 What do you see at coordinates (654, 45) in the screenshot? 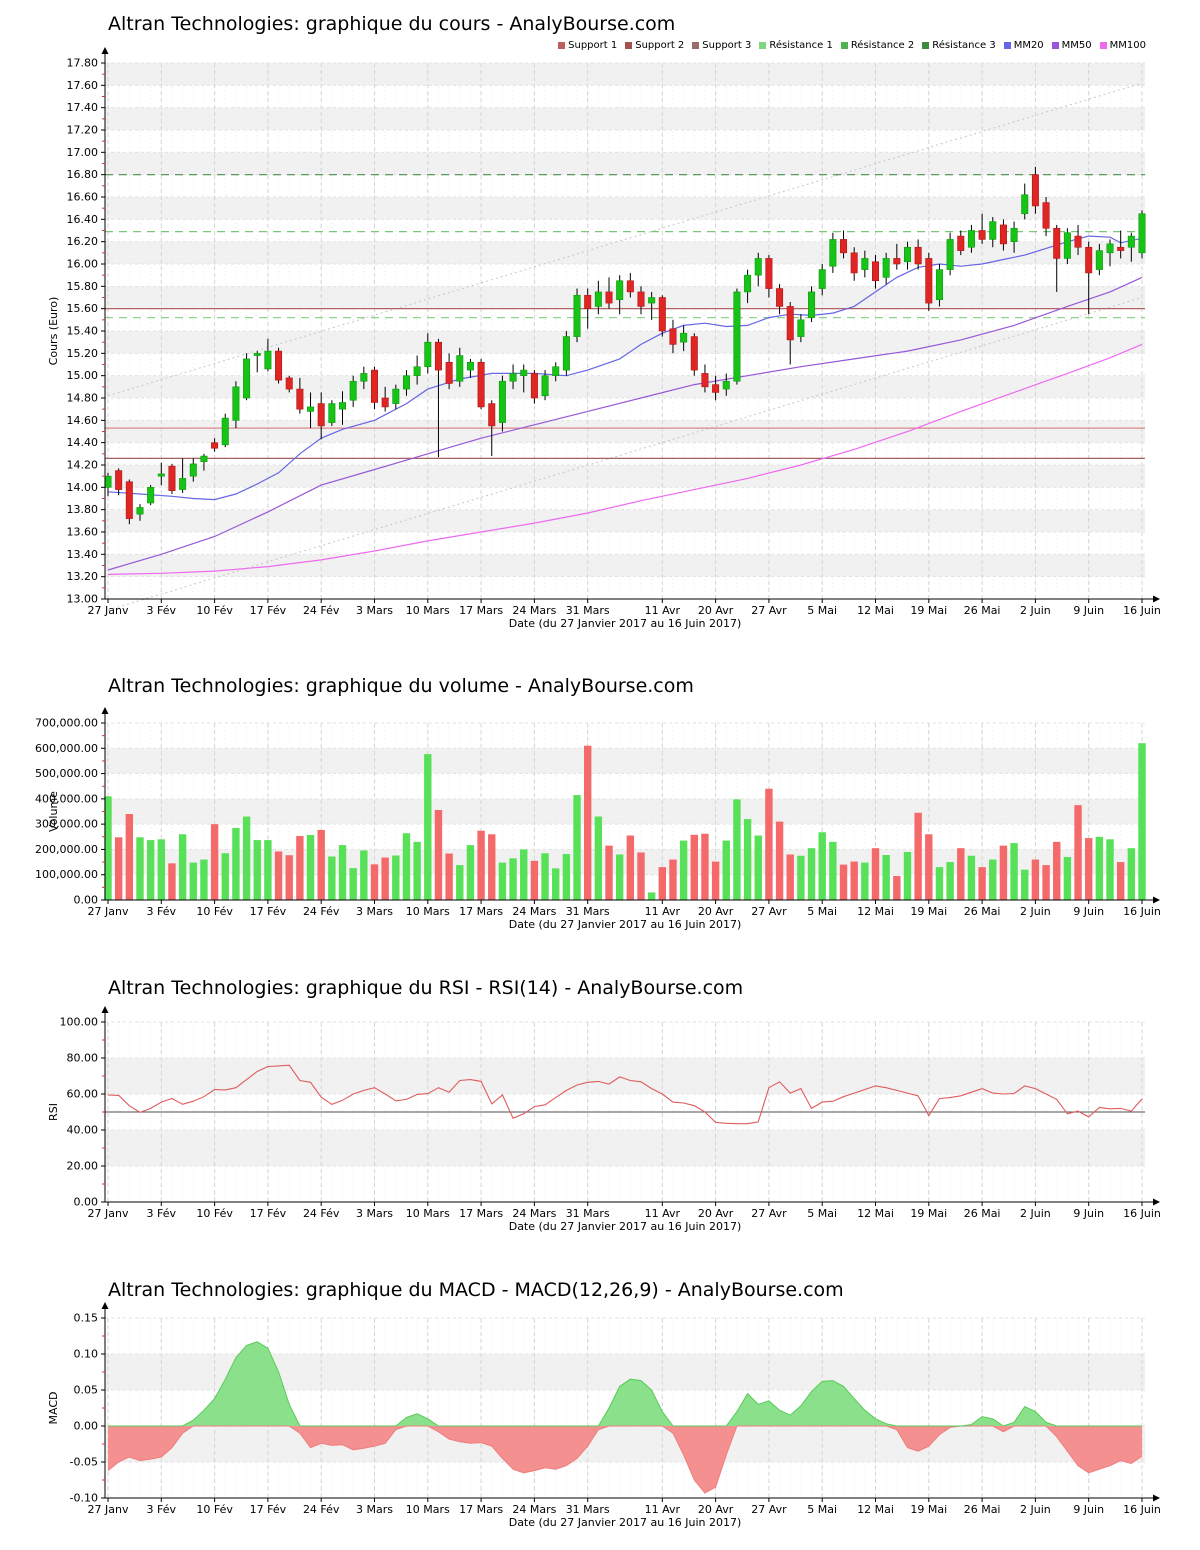
I see `legend-item: Support 2` at bounding box center [654, 45].